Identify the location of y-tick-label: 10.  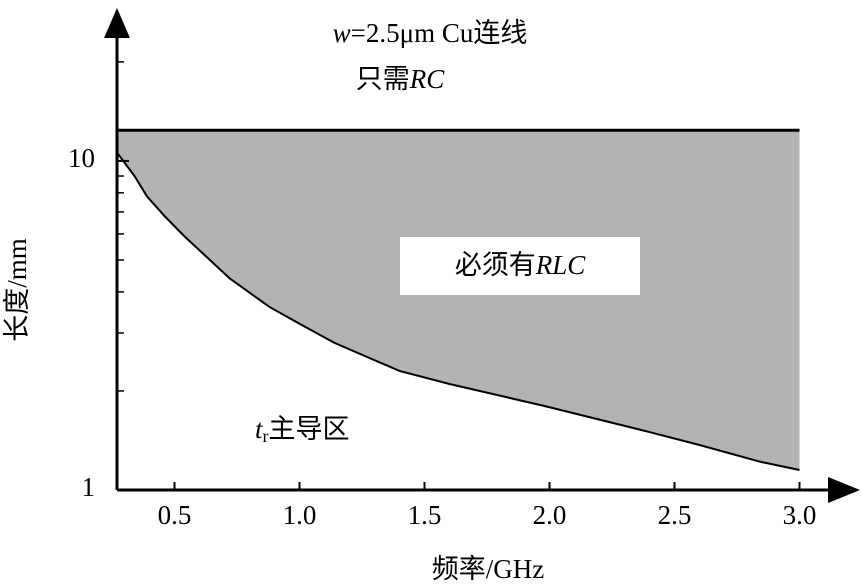
(81, 158).